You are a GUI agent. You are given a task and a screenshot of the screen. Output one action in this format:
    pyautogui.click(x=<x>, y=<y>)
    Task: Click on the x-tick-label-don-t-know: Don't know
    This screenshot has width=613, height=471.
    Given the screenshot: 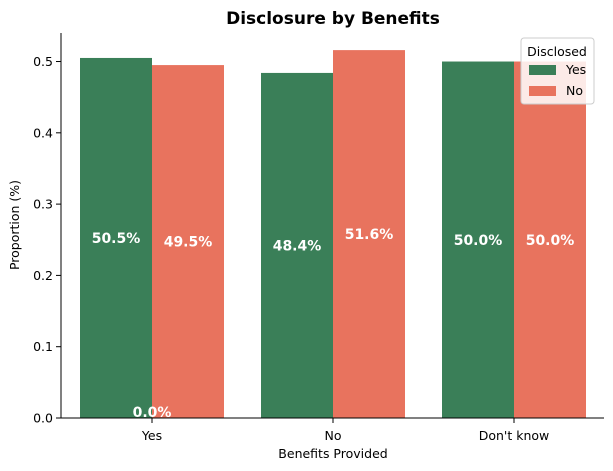 What is the action you would take?
    pyautogui.click(x=514, y=435)
    